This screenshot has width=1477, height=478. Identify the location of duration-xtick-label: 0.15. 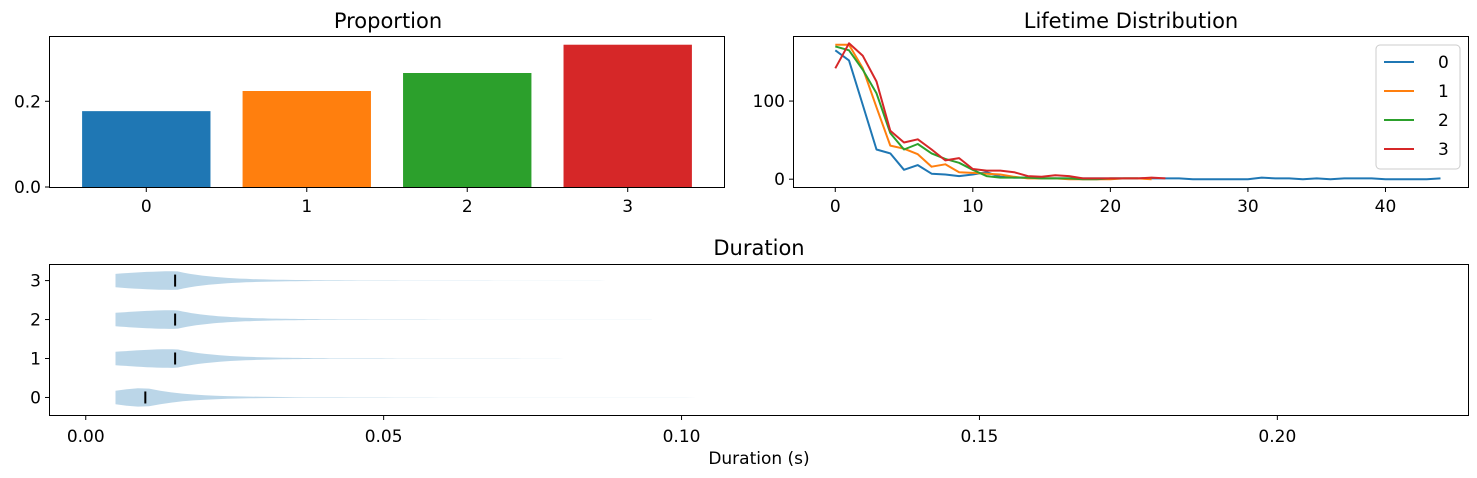
(980, 437).